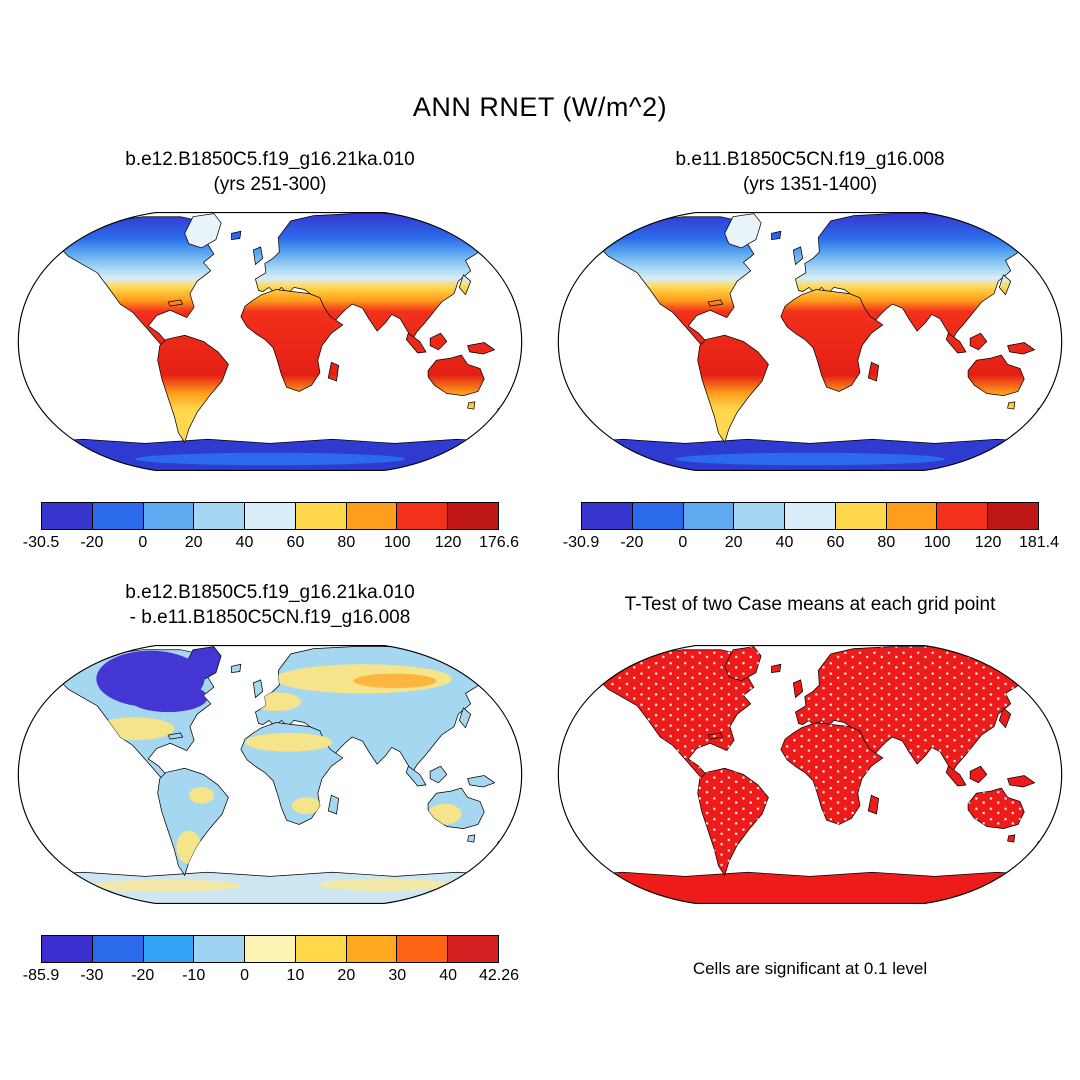 This screenshot has width=1080, height=1080. What do you see at coordinates (270, 592) in the screenshot?
I see `diff-line1: b.e12.B1850C5.f19_g16.21ka.010` at bounding box center [270, 592].